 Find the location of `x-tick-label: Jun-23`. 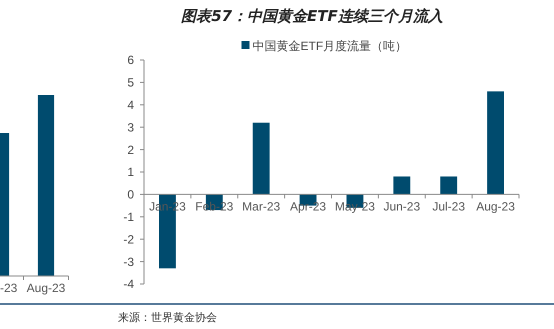

x-tick-label: Jun-23 is located at coordinates (401, 206).